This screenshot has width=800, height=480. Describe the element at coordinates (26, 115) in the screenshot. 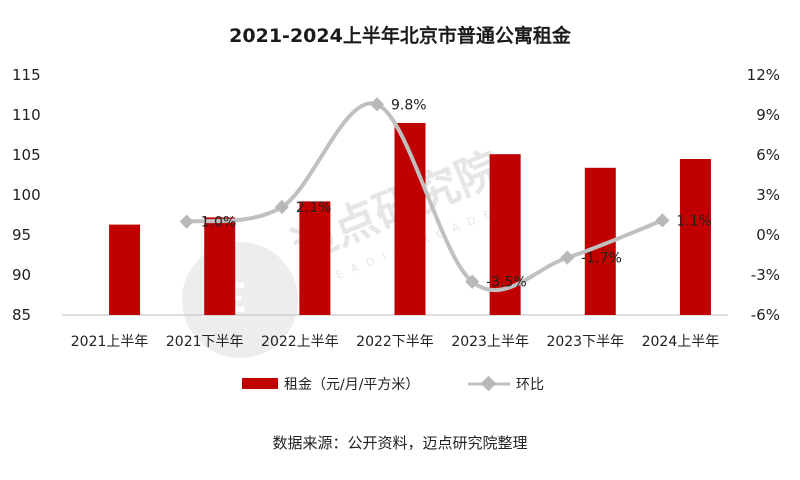

I see `left-tick-label: 110` at that location.